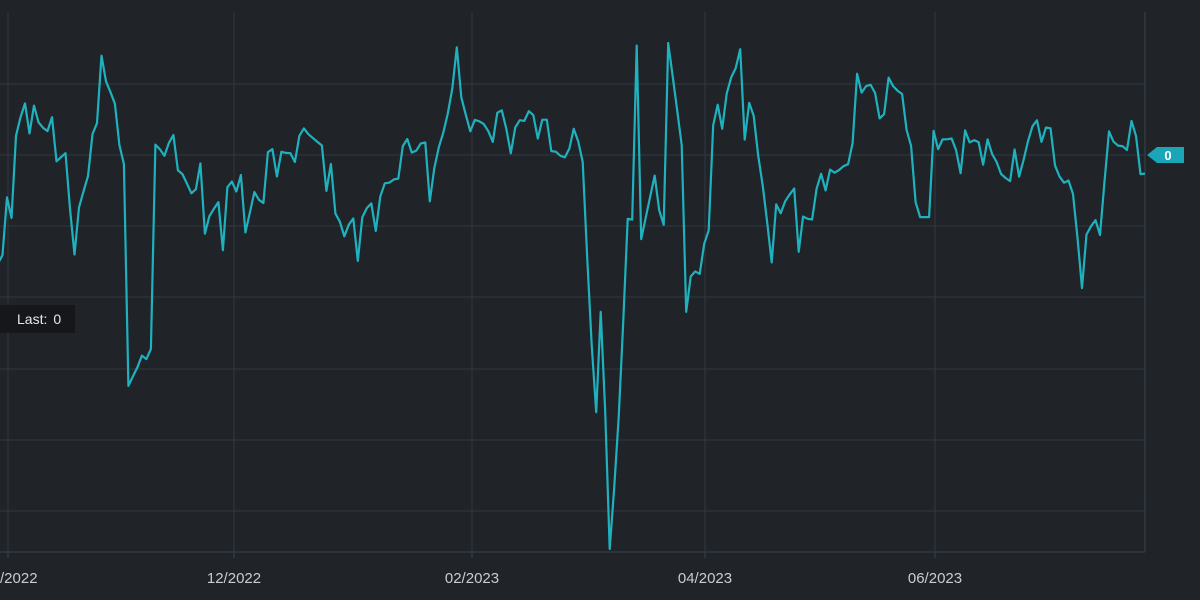  I want to click on last-value-badge: 0, so click(1165, 155).